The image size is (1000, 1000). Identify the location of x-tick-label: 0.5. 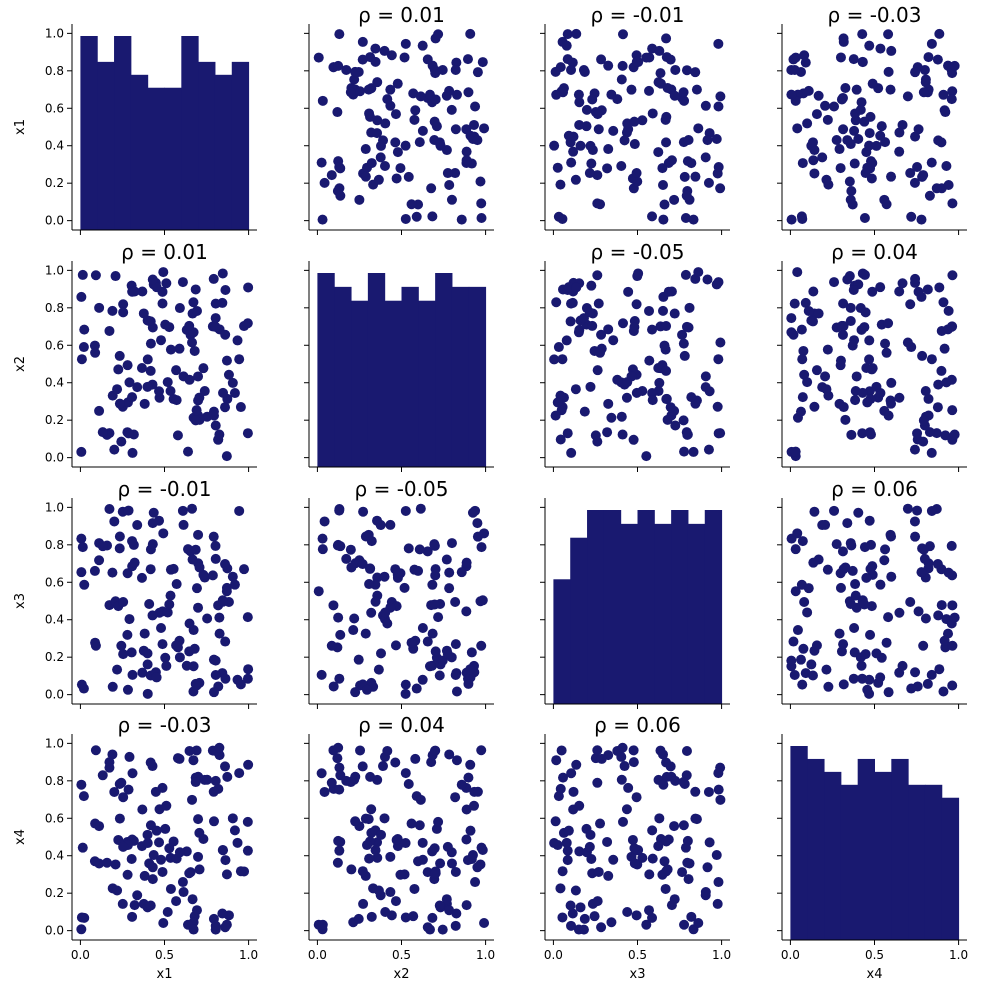
(164, 955).